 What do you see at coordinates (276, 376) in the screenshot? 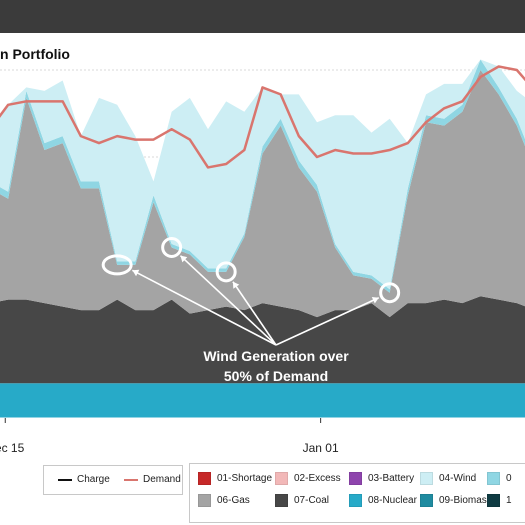
I see `annotation-line-2: 50% of Demand` at bounding box center [276, 376].